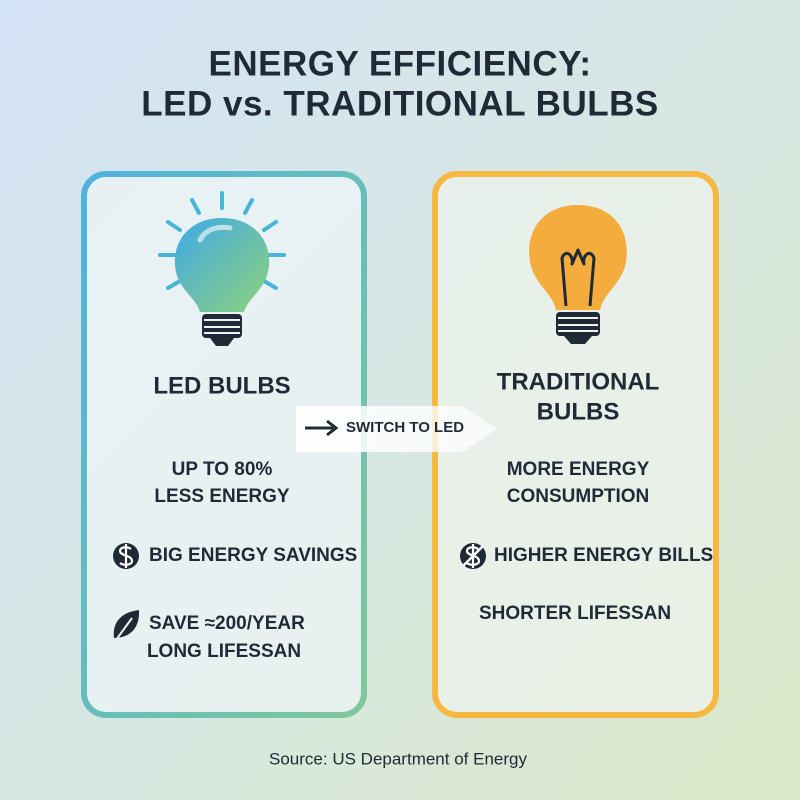  What do you see at coordinates (126, 556) in the screenshot?
I see `dollar-icon` at bounding box center [126, 556].